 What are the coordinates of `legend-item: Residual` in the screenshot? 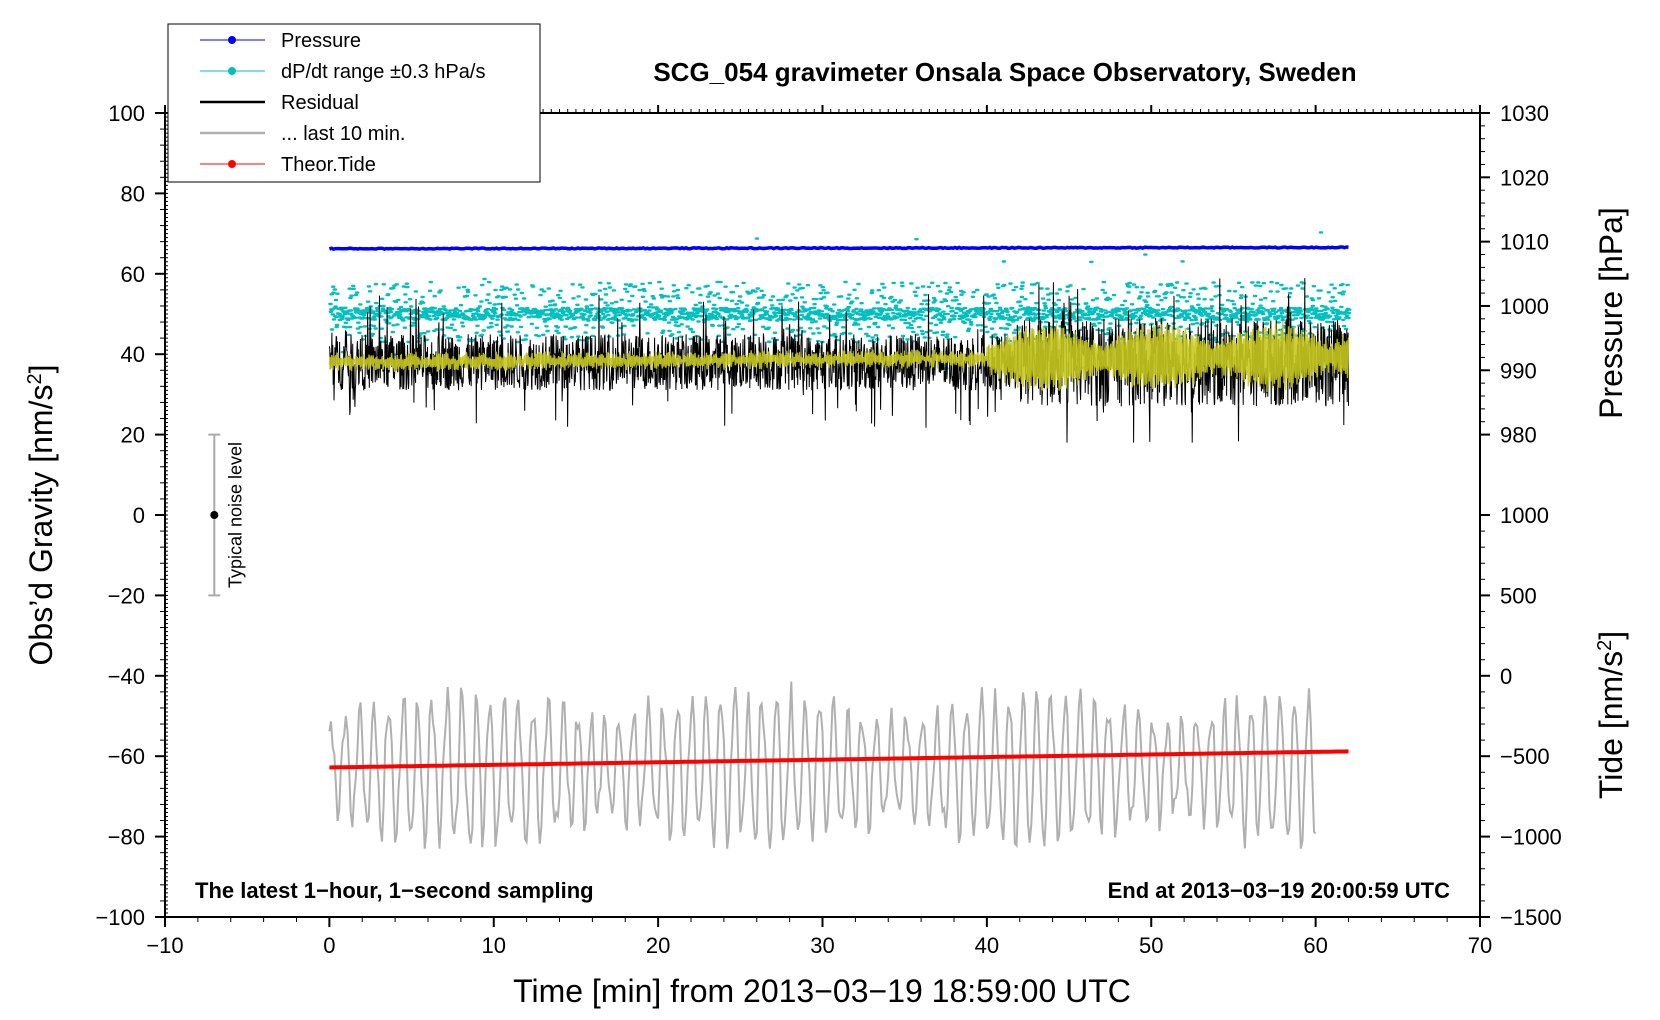 It's located at (279, 103).